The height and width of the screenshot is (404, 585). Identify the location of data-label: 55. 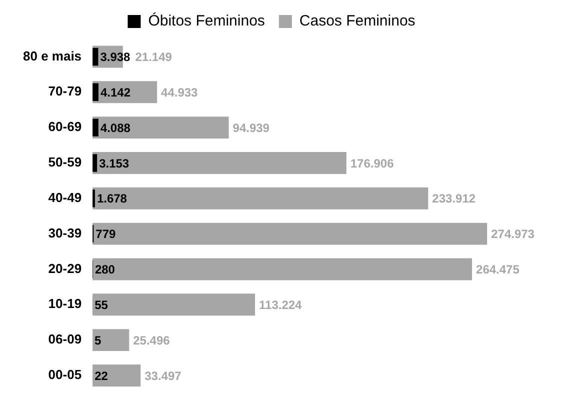
(101, 305).